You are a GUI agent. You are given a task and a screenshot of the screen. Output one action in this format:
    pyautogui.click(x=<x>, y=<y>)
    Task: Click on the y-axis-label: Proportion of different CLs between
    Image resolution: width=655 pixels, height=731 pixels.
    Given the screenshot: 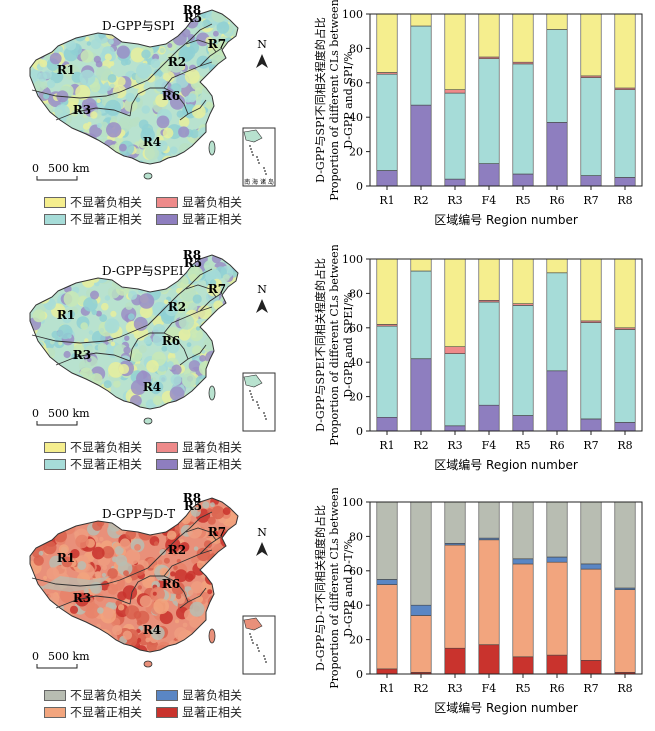 What is the action you would take?
    pyautogui.click(x=334, y=588)
    